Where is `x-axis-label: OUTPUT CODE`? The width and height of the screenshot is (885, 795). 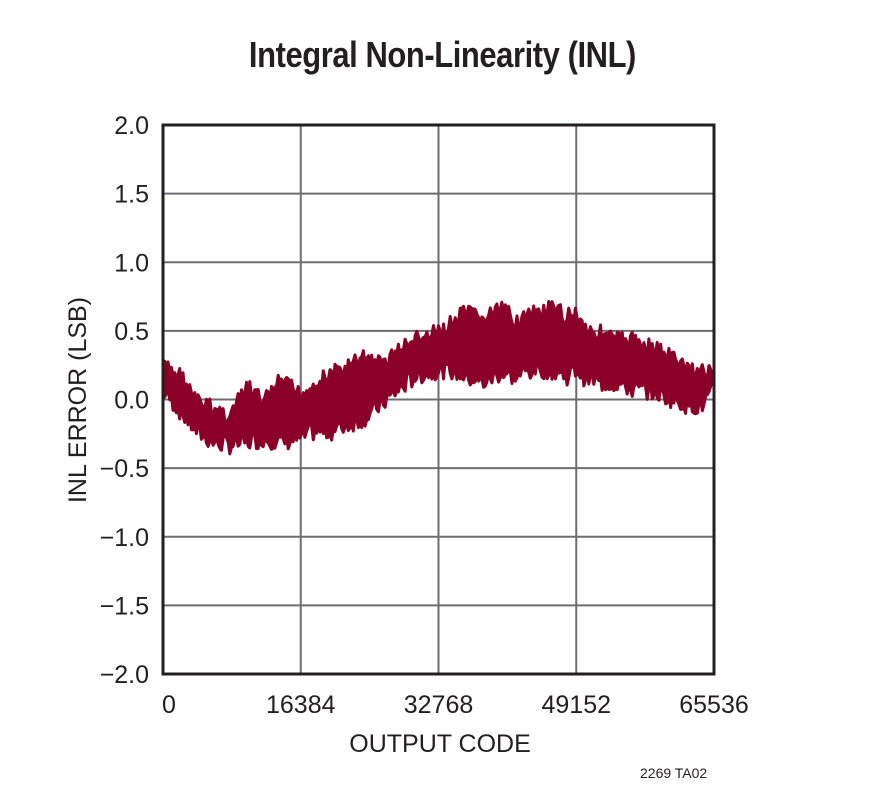 x-axis-label: OUTPUT CODE is located at coordinates (440, 744).